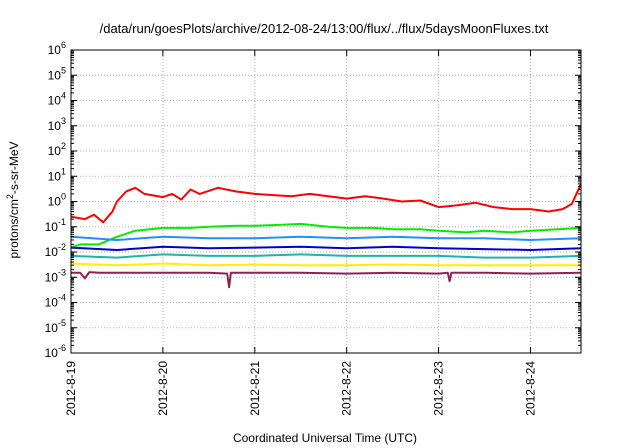 Image resolution: width=640 pixels, height=448 pixels. Describe the element at coordinates (347, 388) in the screenshot. I see `x-tick-label: 2012-8-22` at that location.